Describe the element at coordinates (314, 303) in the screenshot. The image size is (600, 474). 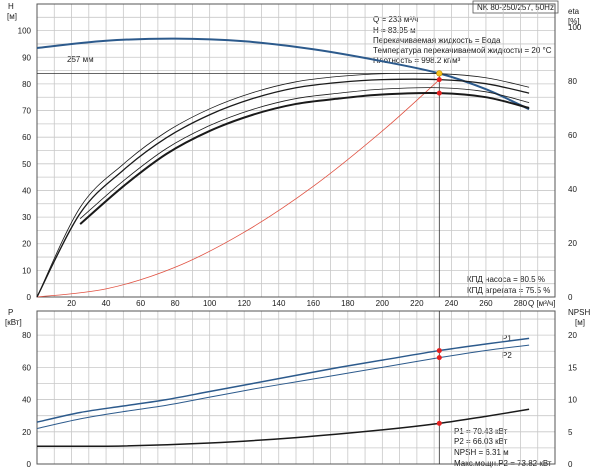
I see `x-tick-label: 160` at that location.